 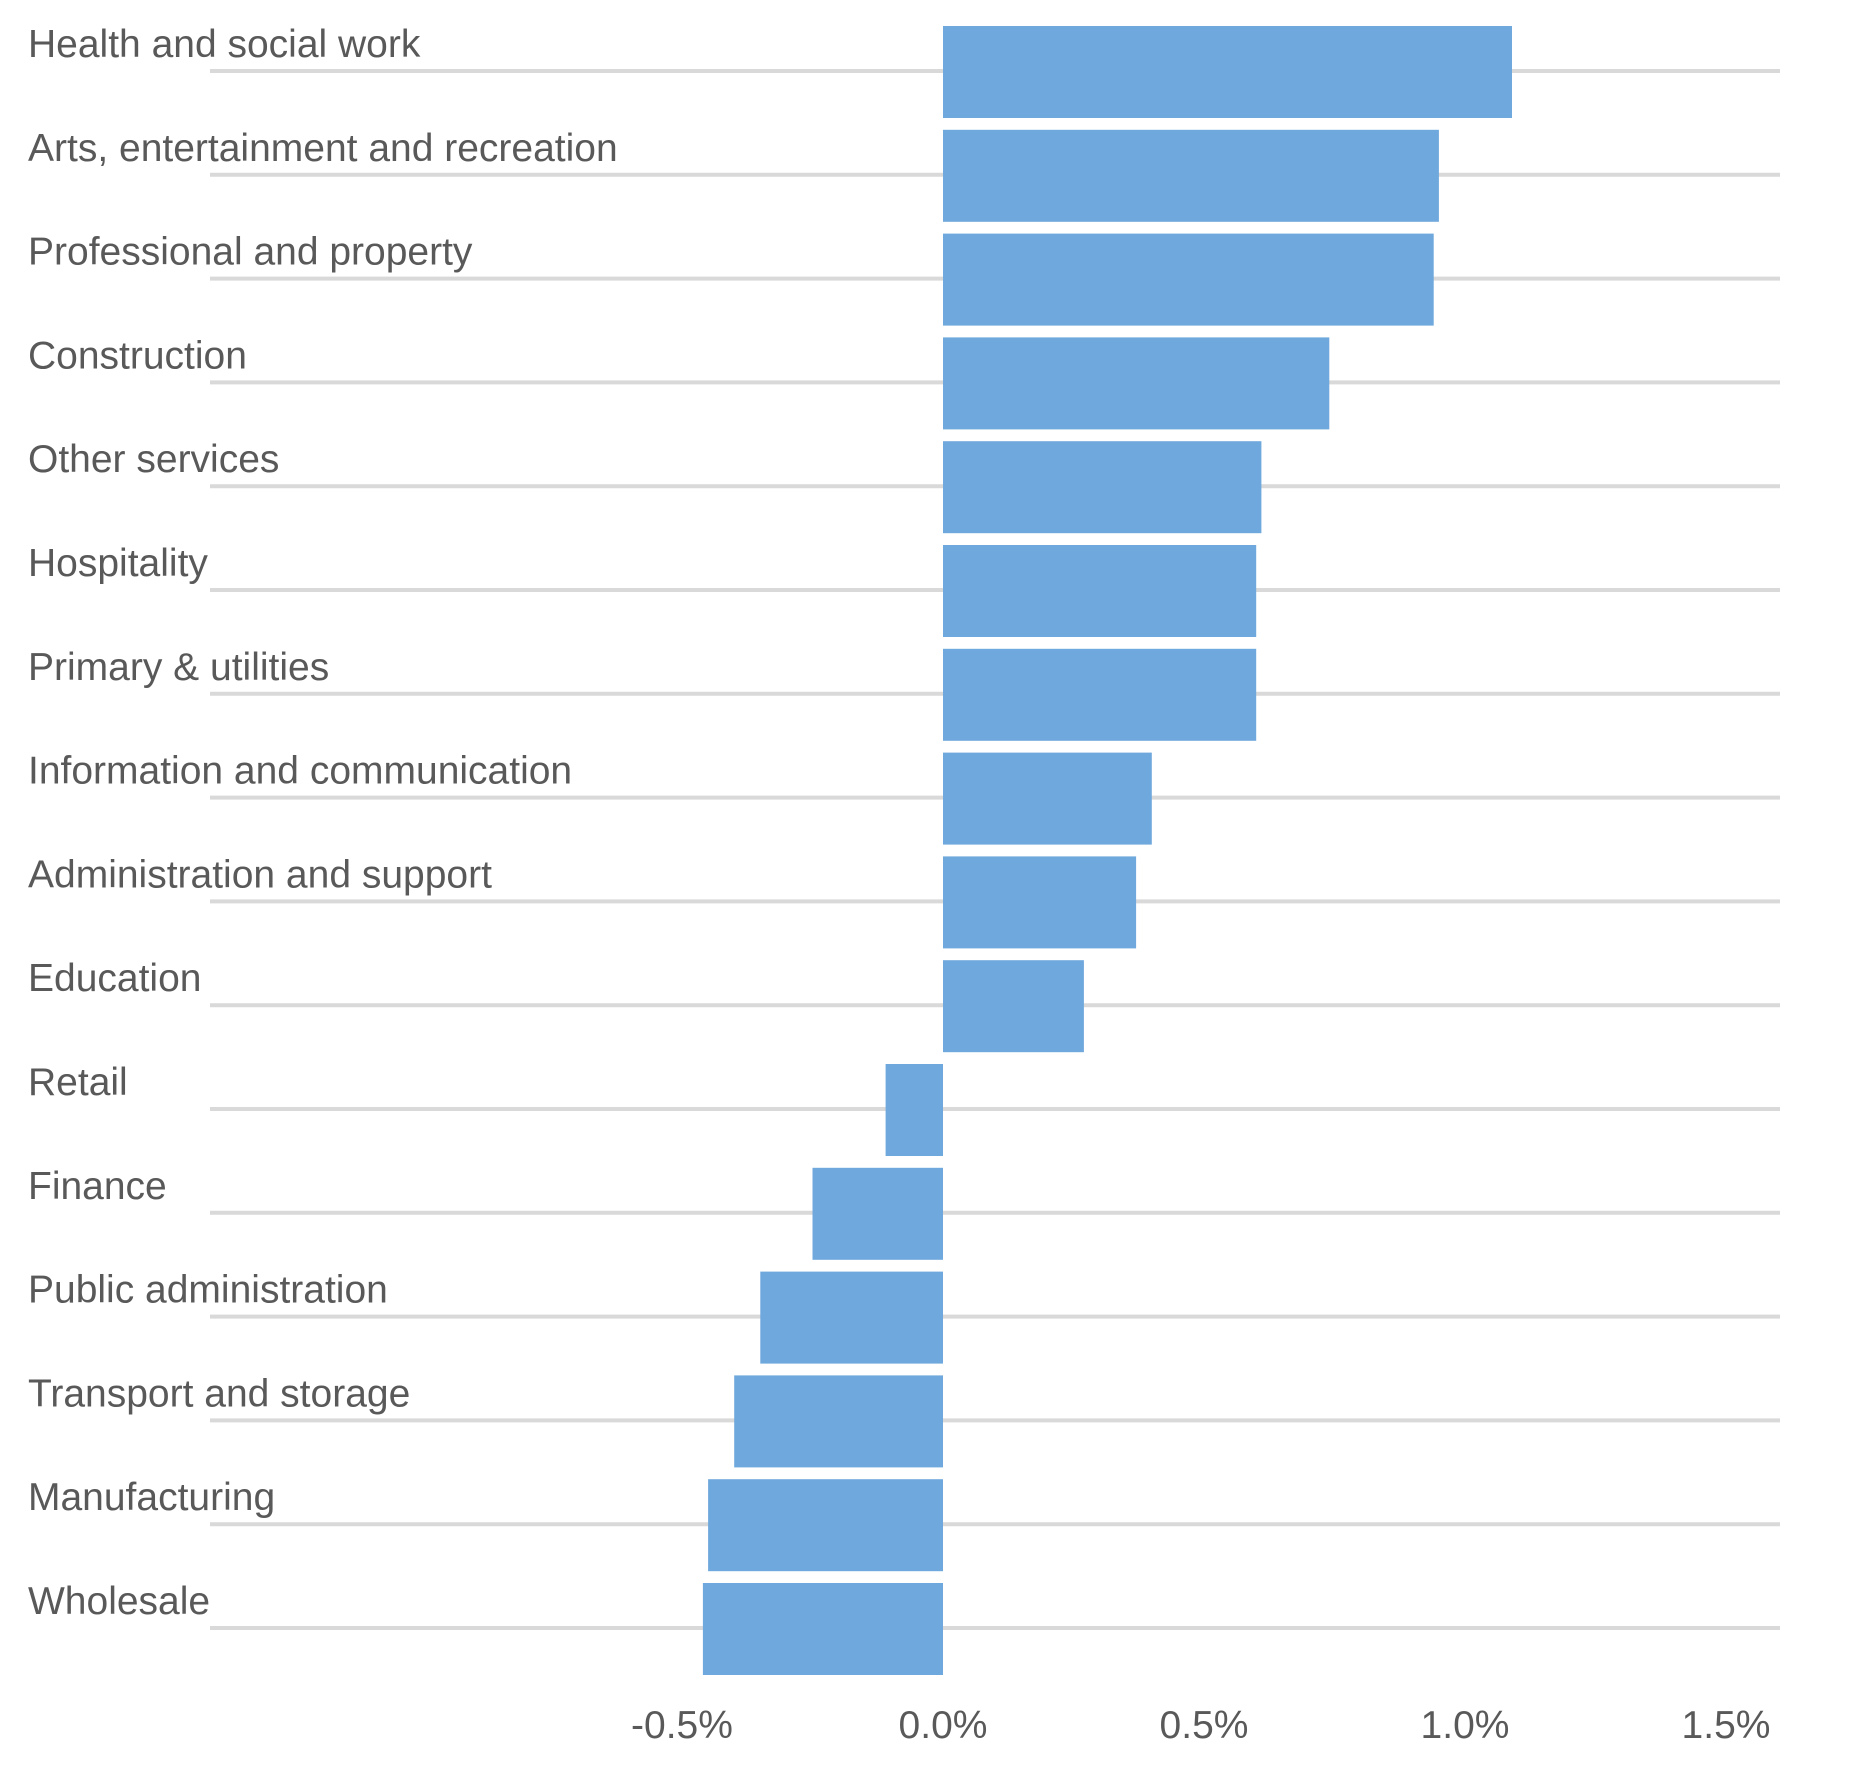 What do you see at coordinates (119, 1601) in the screenshot?
I see `category-label: Wholesale` at bounding box center [119, 1601].